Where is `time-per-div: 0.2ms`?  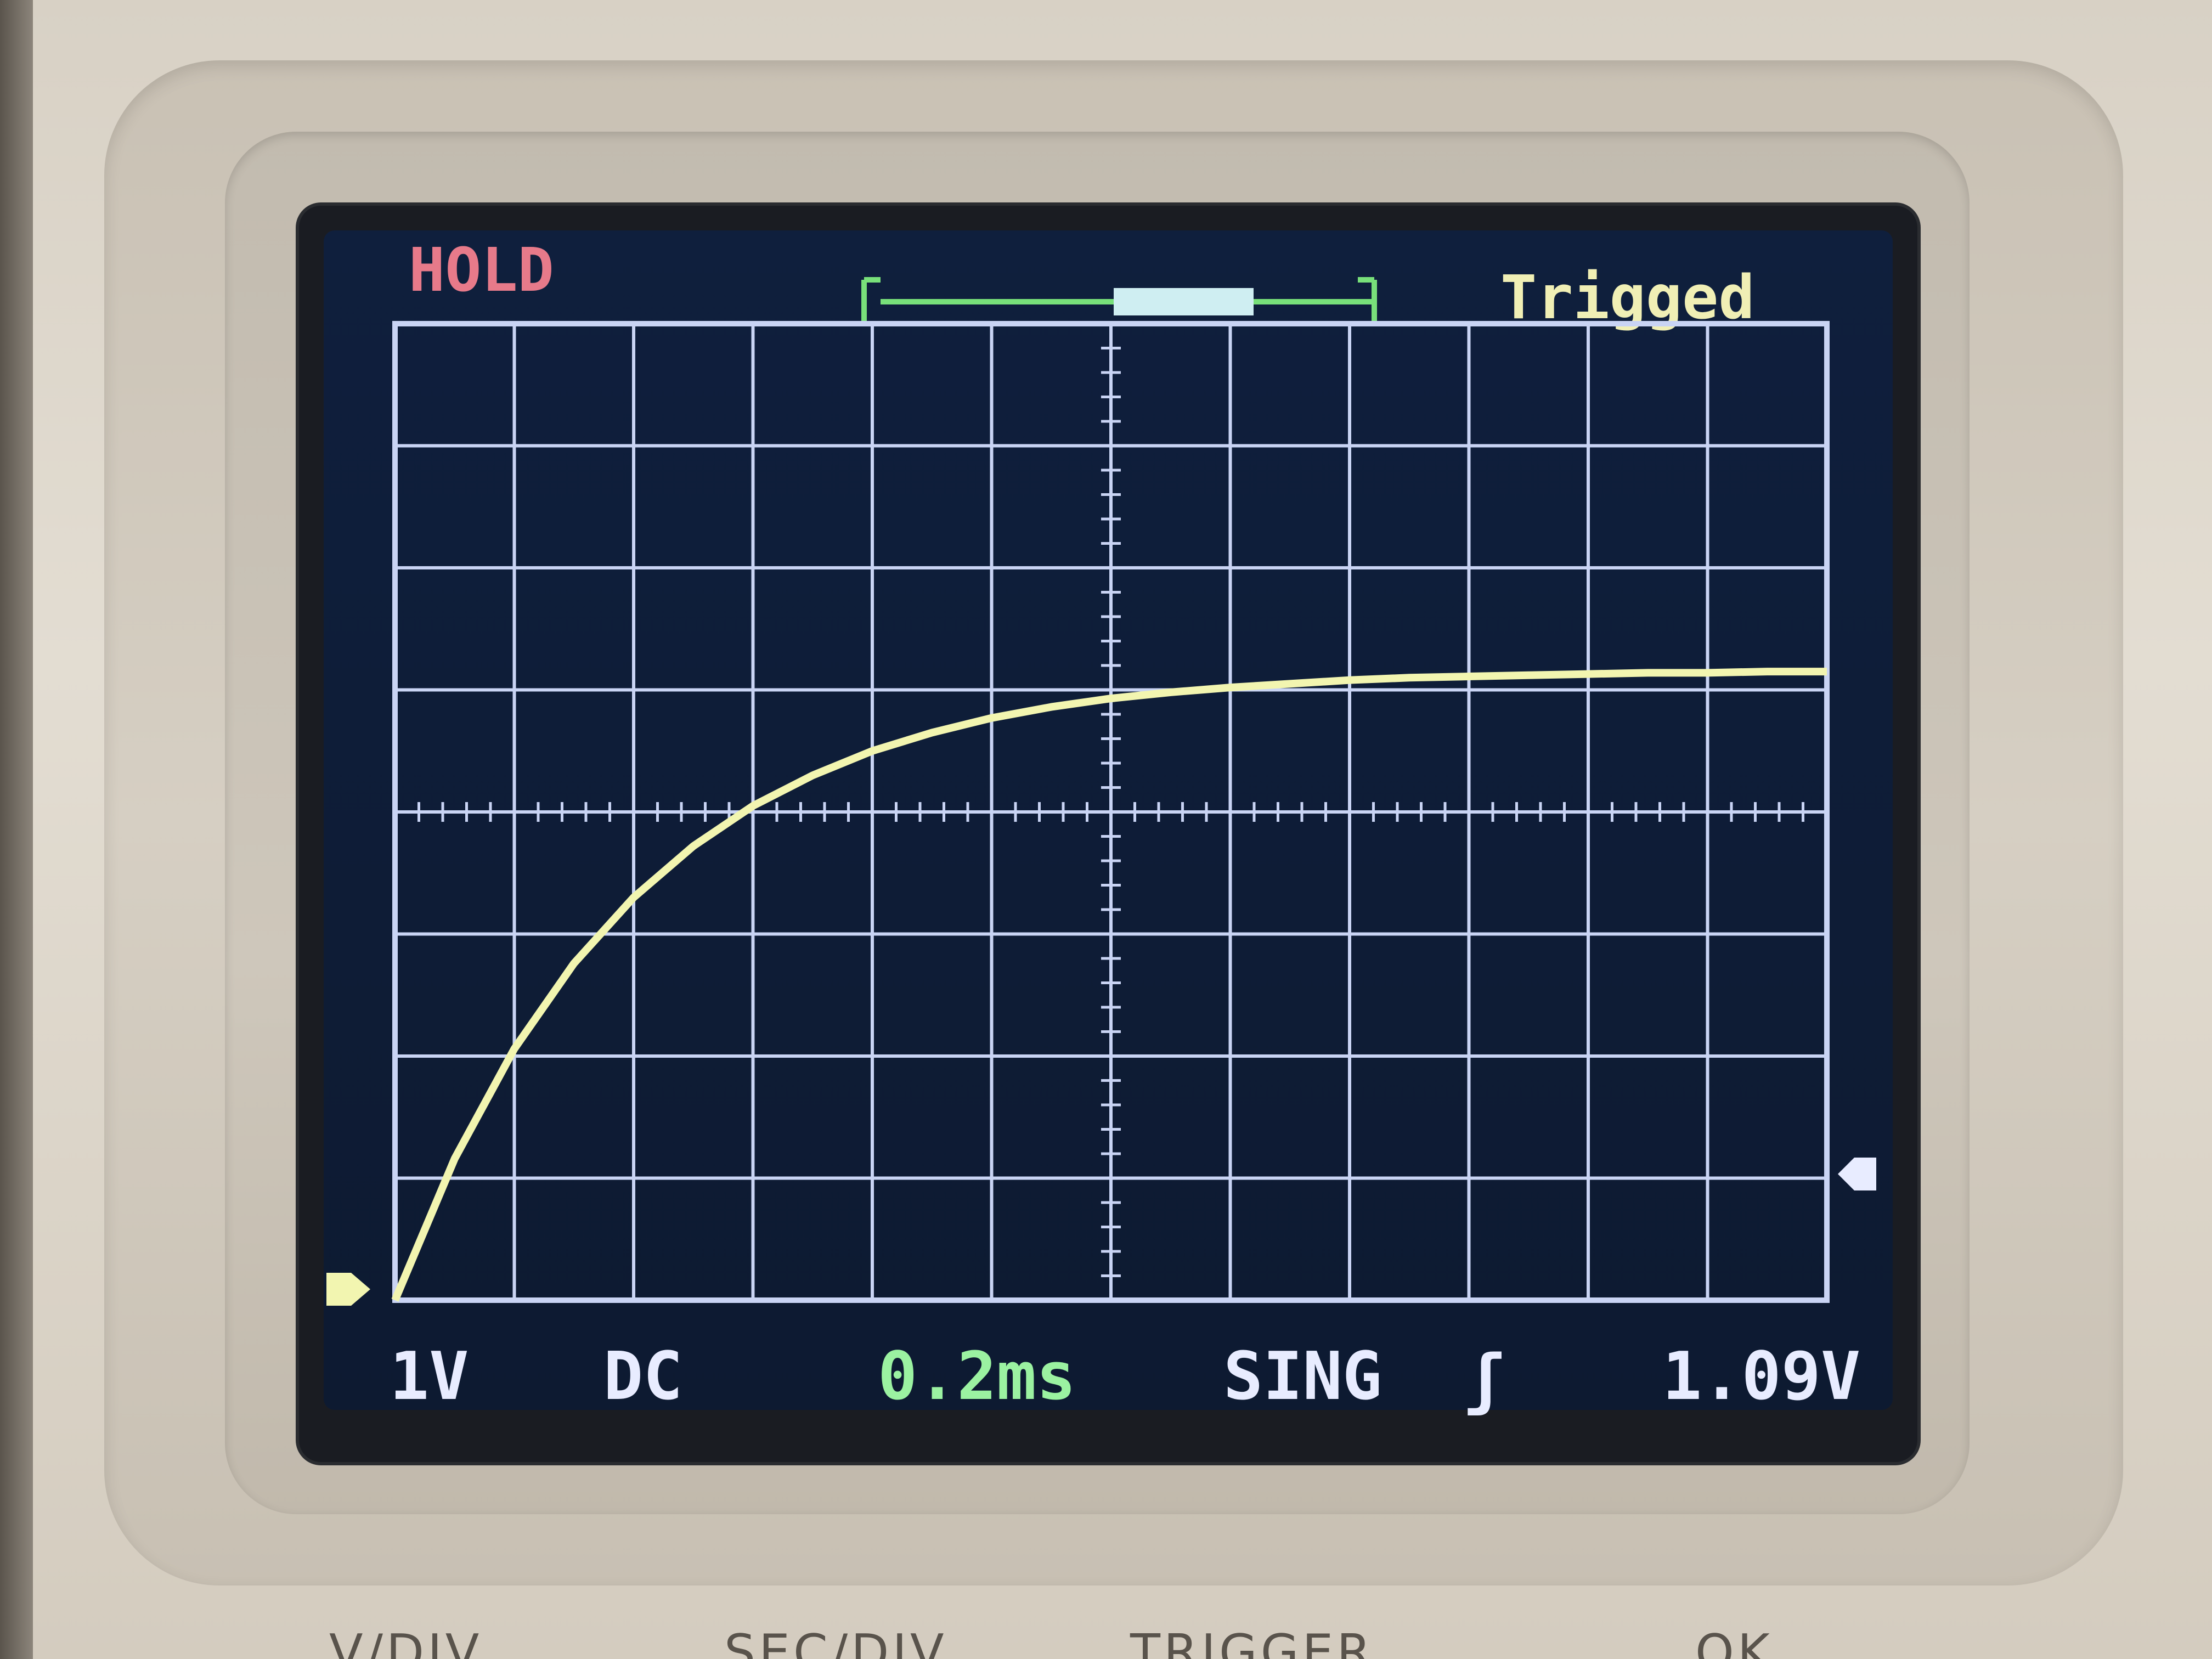 time-per-div: 0.2ms is located at coordinates (977, 1377).